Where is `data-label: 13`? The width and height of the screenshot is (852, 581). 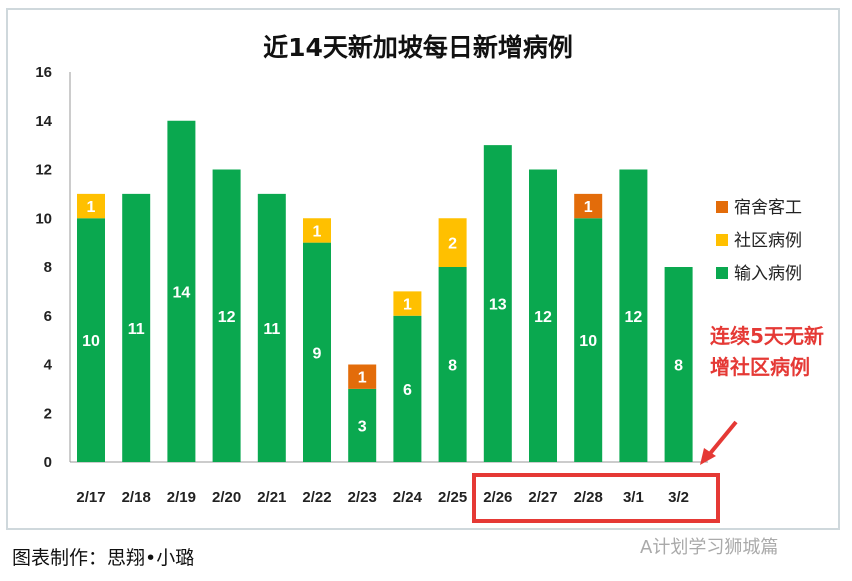 data-label: 13 is located at coordinates (498, 305).